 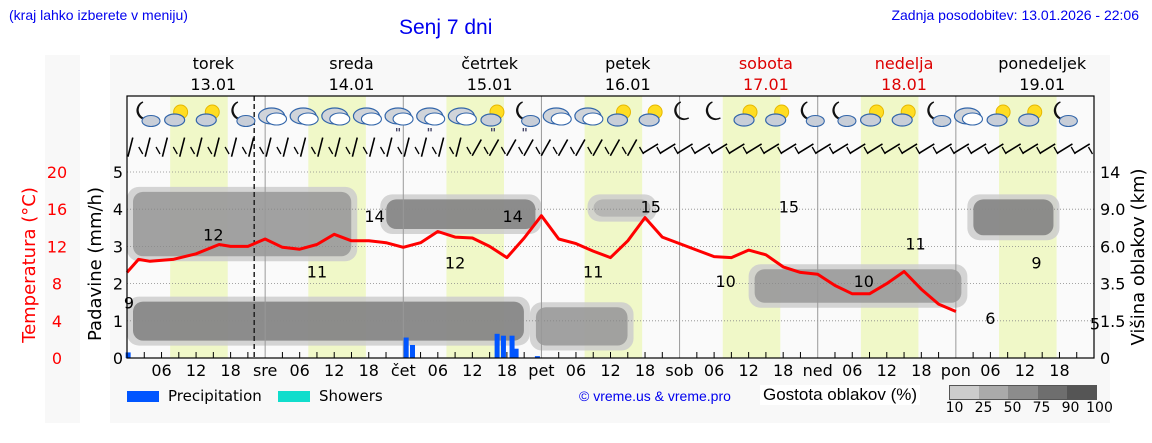 I want to click on cloud-layer-core, so click(x=581, y=326).